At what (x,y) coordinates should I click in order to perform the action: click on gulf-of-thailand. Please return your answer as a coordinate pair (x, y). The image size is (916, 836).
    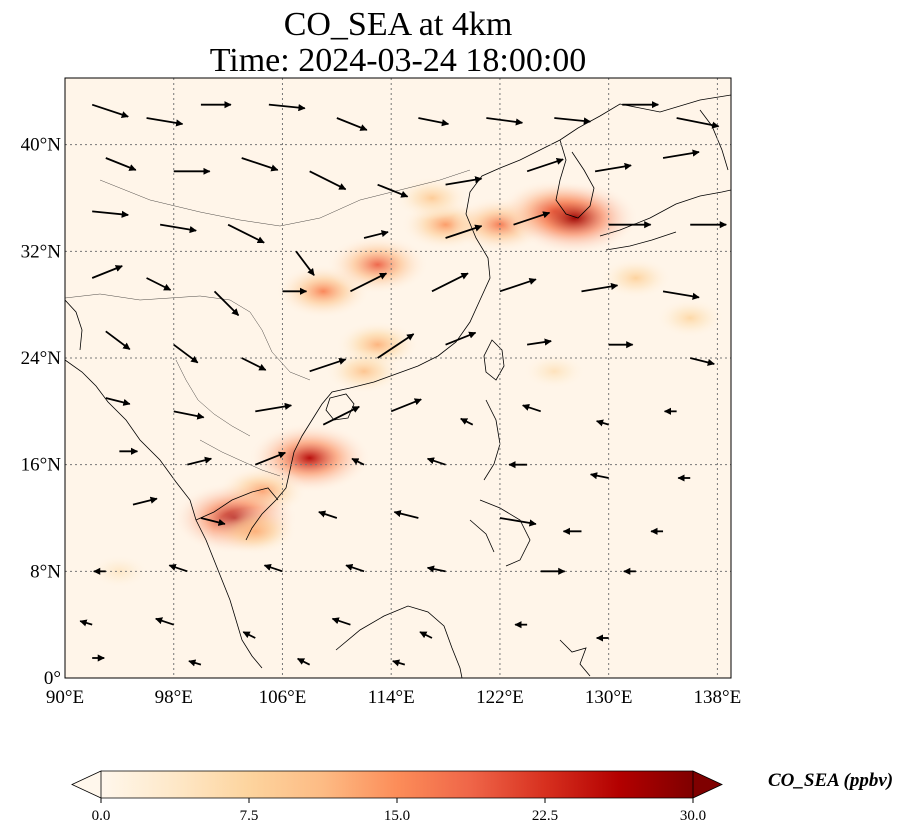
    Looking at the image, I should click on (237, 504).